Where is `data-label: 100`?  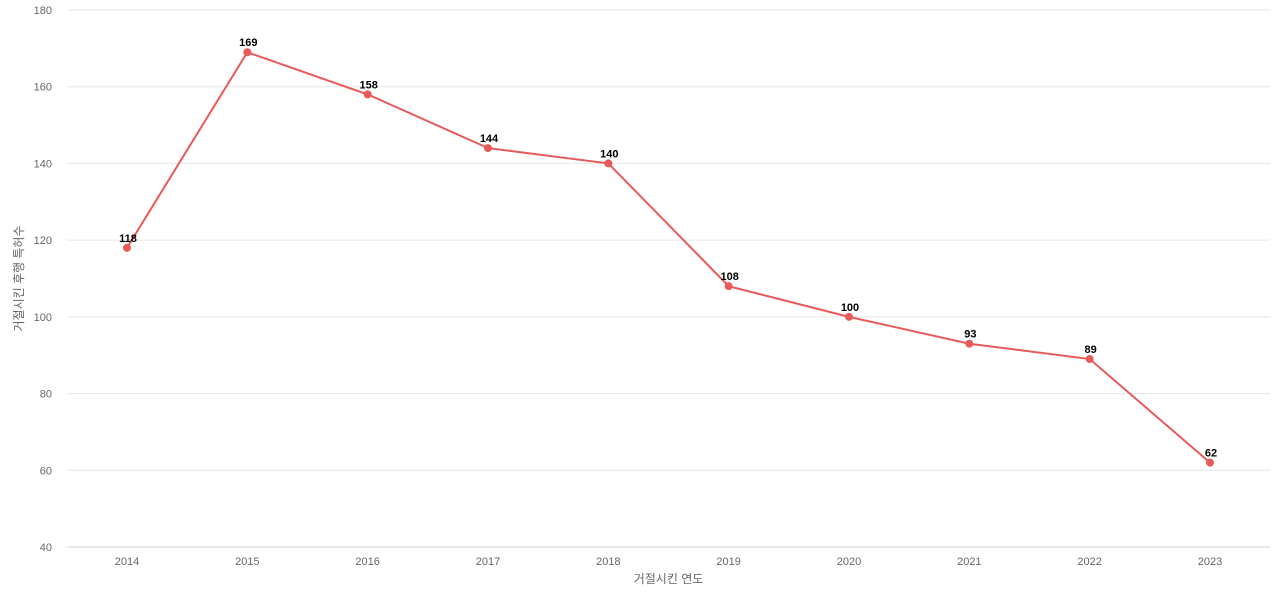
data-label: 100 is located at coordinates (850, 308).